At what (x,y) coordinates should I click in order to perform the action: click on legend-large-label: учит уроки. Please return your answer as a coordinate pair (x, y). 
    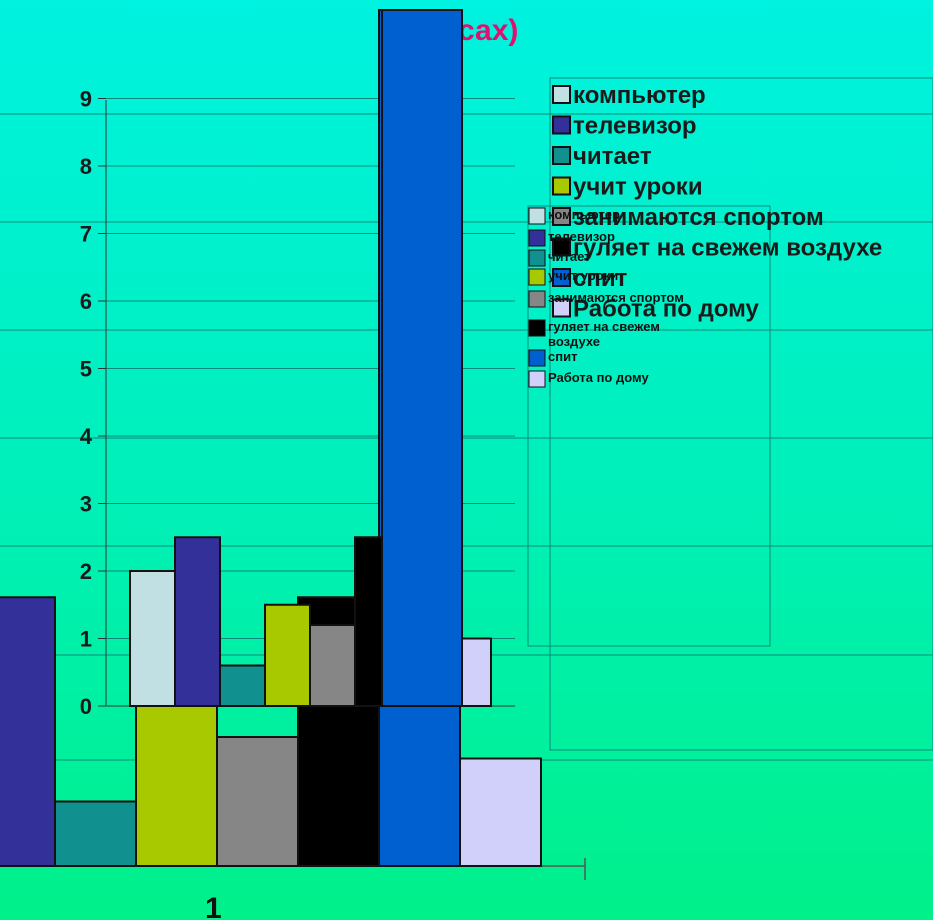
    Looking at the image, I should click on (638, 187).